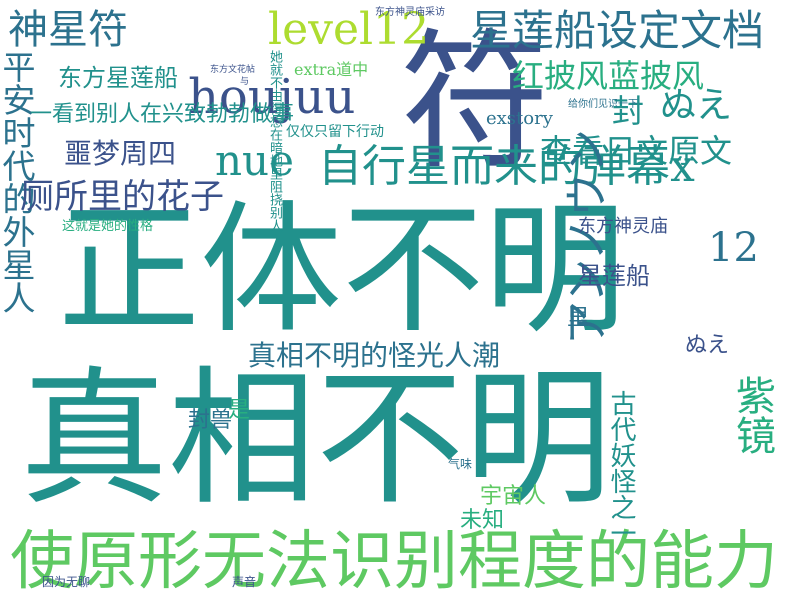 This screenshot has height=600, width=800. I want to click on cloud-word: 未知, so click(482, 520).